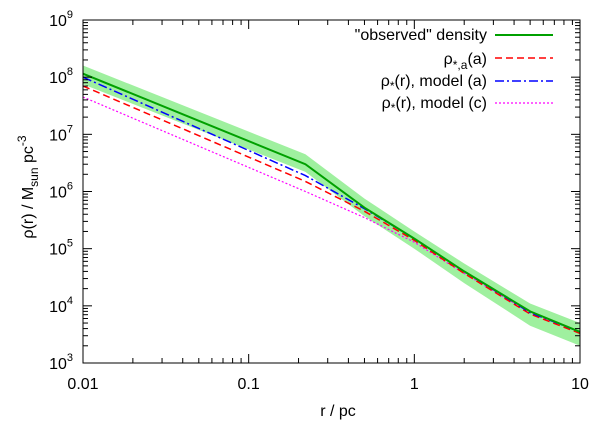  I want to click on y-tick-exponent: 9, so click(70, 15).